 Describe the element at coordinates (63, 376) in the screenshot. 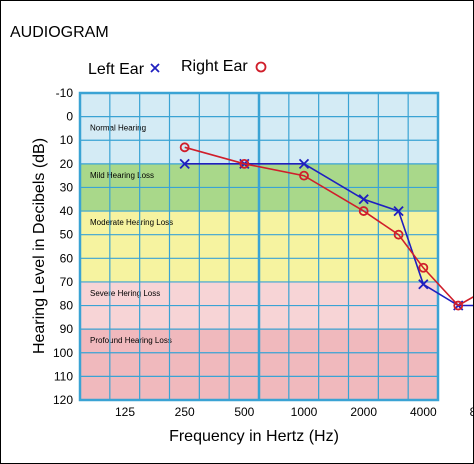

I see `y-tick-label: 110` at that location.